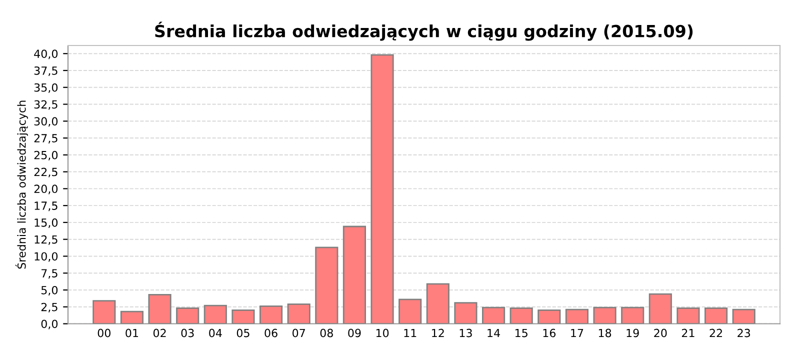  What do you see at coordinates (46, 240) in the screenshot?
I see `y-tick-label: 12,5` at bounding box center [46, 240].